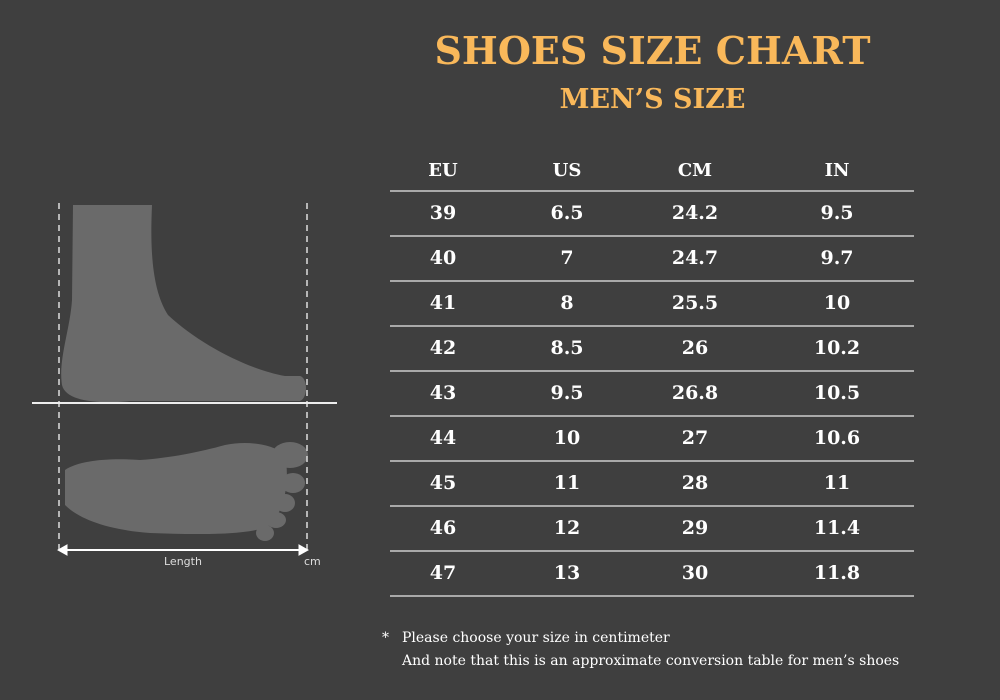 The width and height of the screenshot is (1000, 700). What do you see at coordinates (567, 348) in the screenshot?
I see `table-cell: 8.5` at bounding box center [567, 348].